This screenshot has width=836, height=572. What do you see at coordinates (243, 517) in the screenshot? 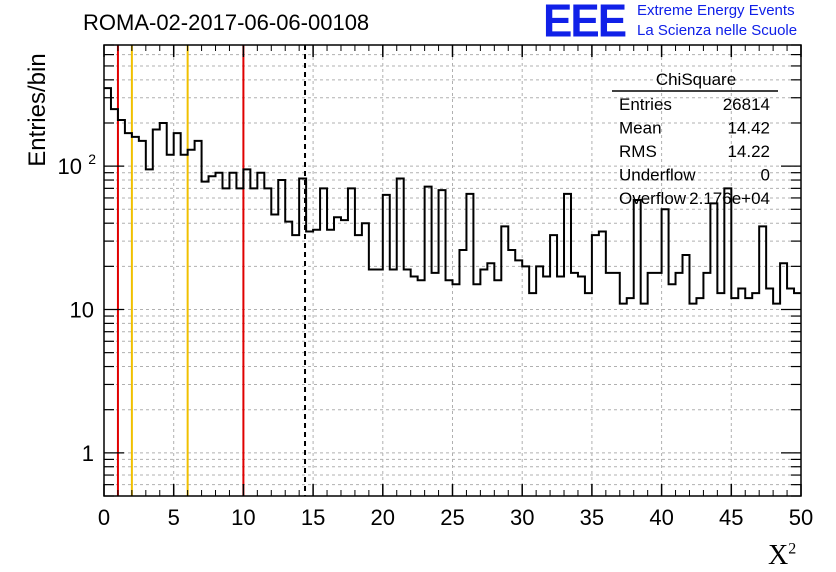
I see `x-tick-label: 10` at bounding box center [243, 517].